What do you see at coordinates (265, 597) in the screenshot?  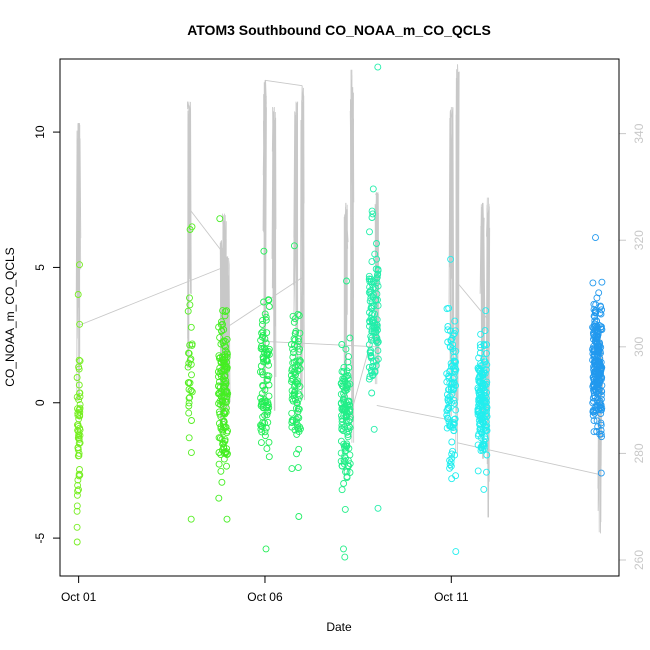 I see `x-tick-label: Oct 06` at bounding box center [265, 597].